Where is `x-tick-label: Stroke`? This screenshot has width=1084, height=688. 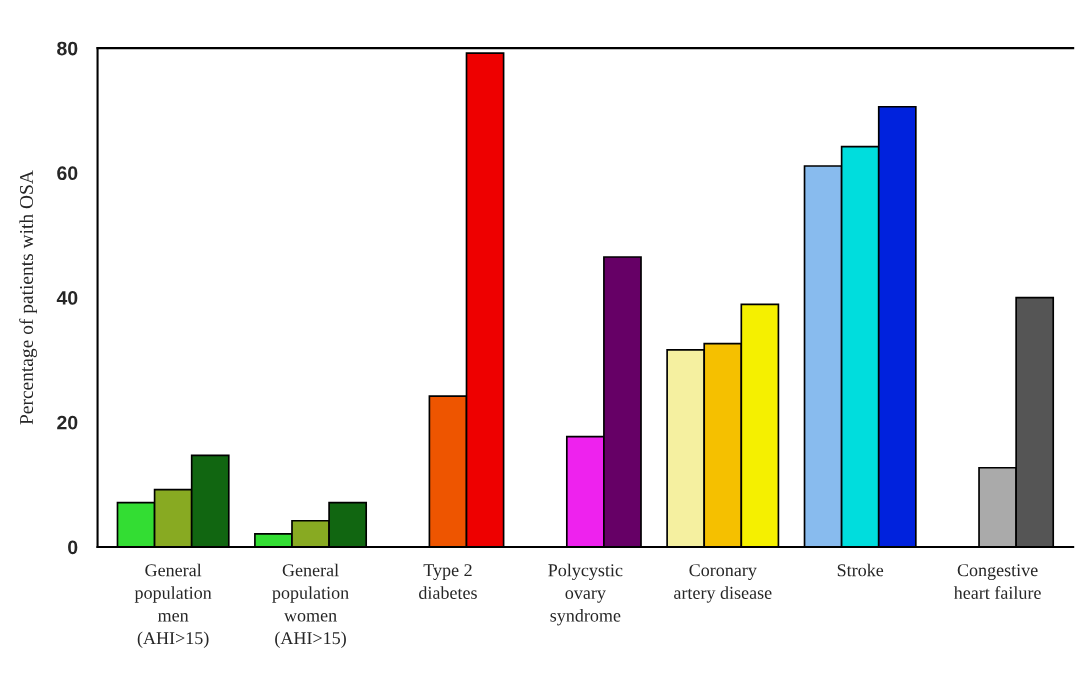
x-tick-label: Stroke is located at coordinates (860, 570).